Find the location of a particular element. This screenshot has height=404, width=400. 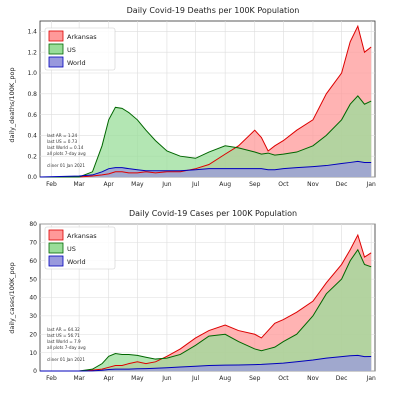

deaths-x-tick-label: Nov is located at coordinates (313, 184).